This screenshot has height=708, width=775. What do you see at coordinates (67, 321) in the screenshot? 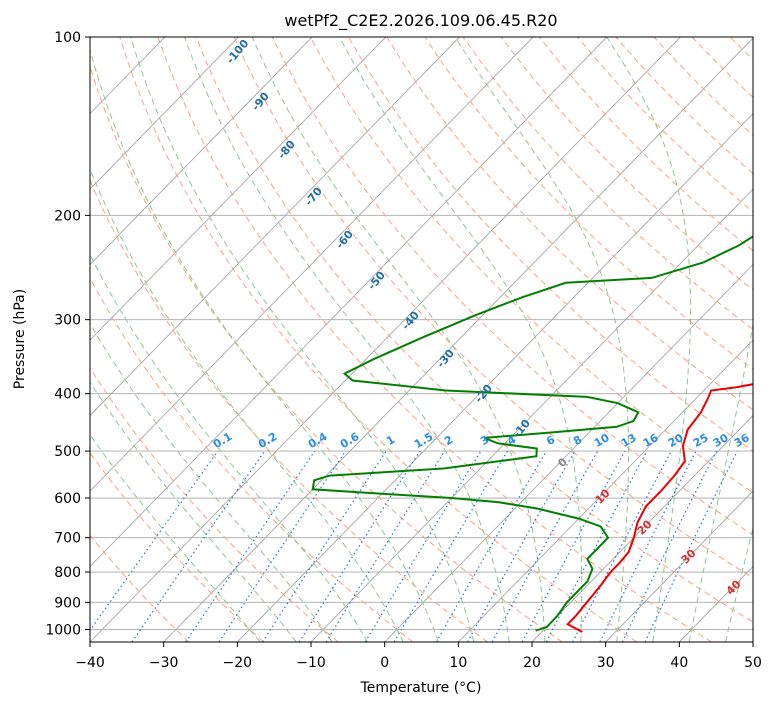
I see `y-tick-label: 300` at bounding box center [67, 321].